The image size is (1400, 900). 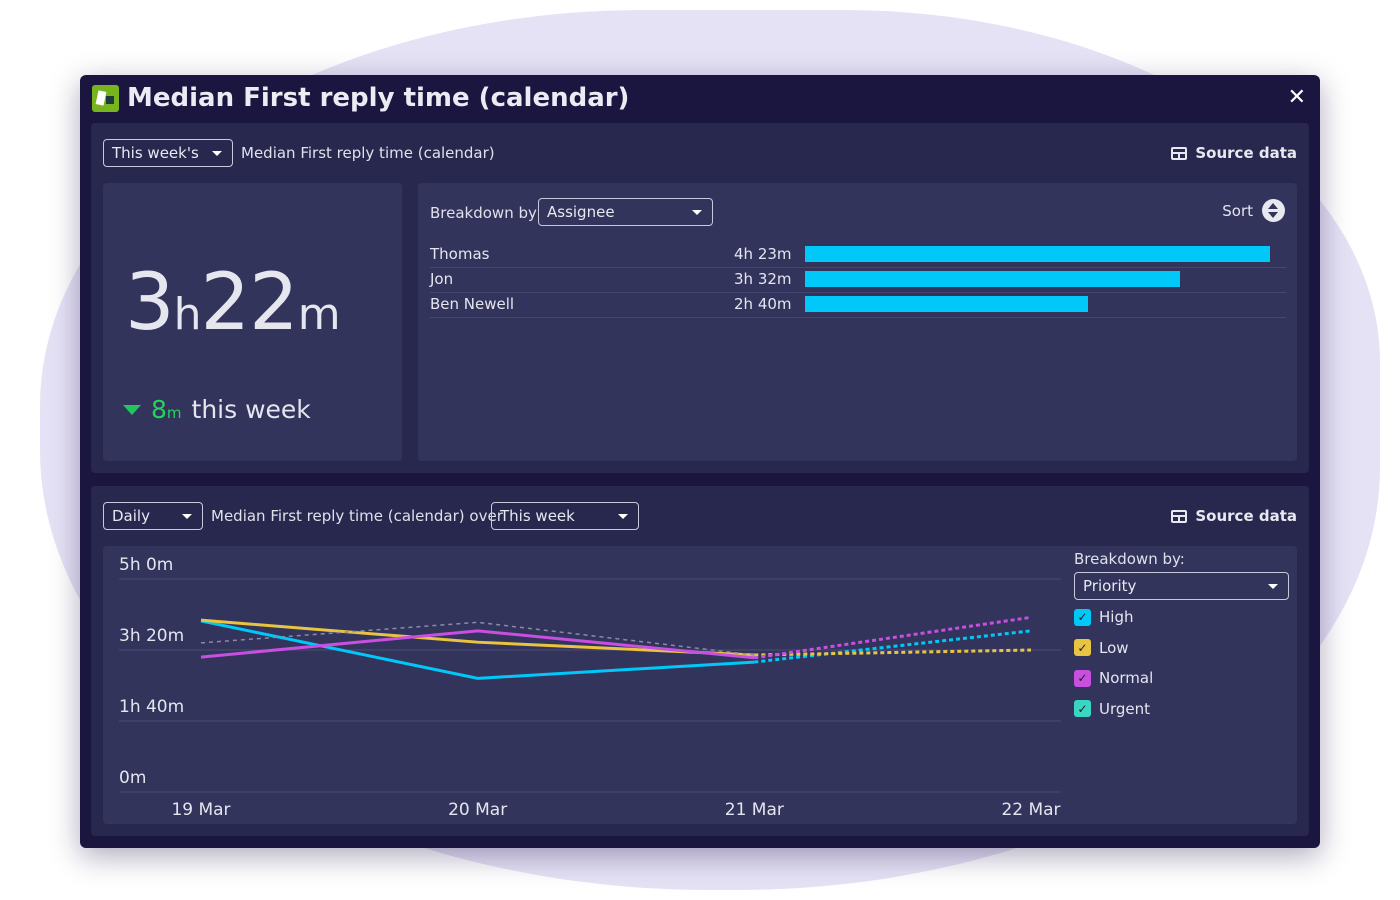 What do you see at coordinates (159, 409) in the screenshot?
I see `delta-value: 8` at bounding box center [159, 409].